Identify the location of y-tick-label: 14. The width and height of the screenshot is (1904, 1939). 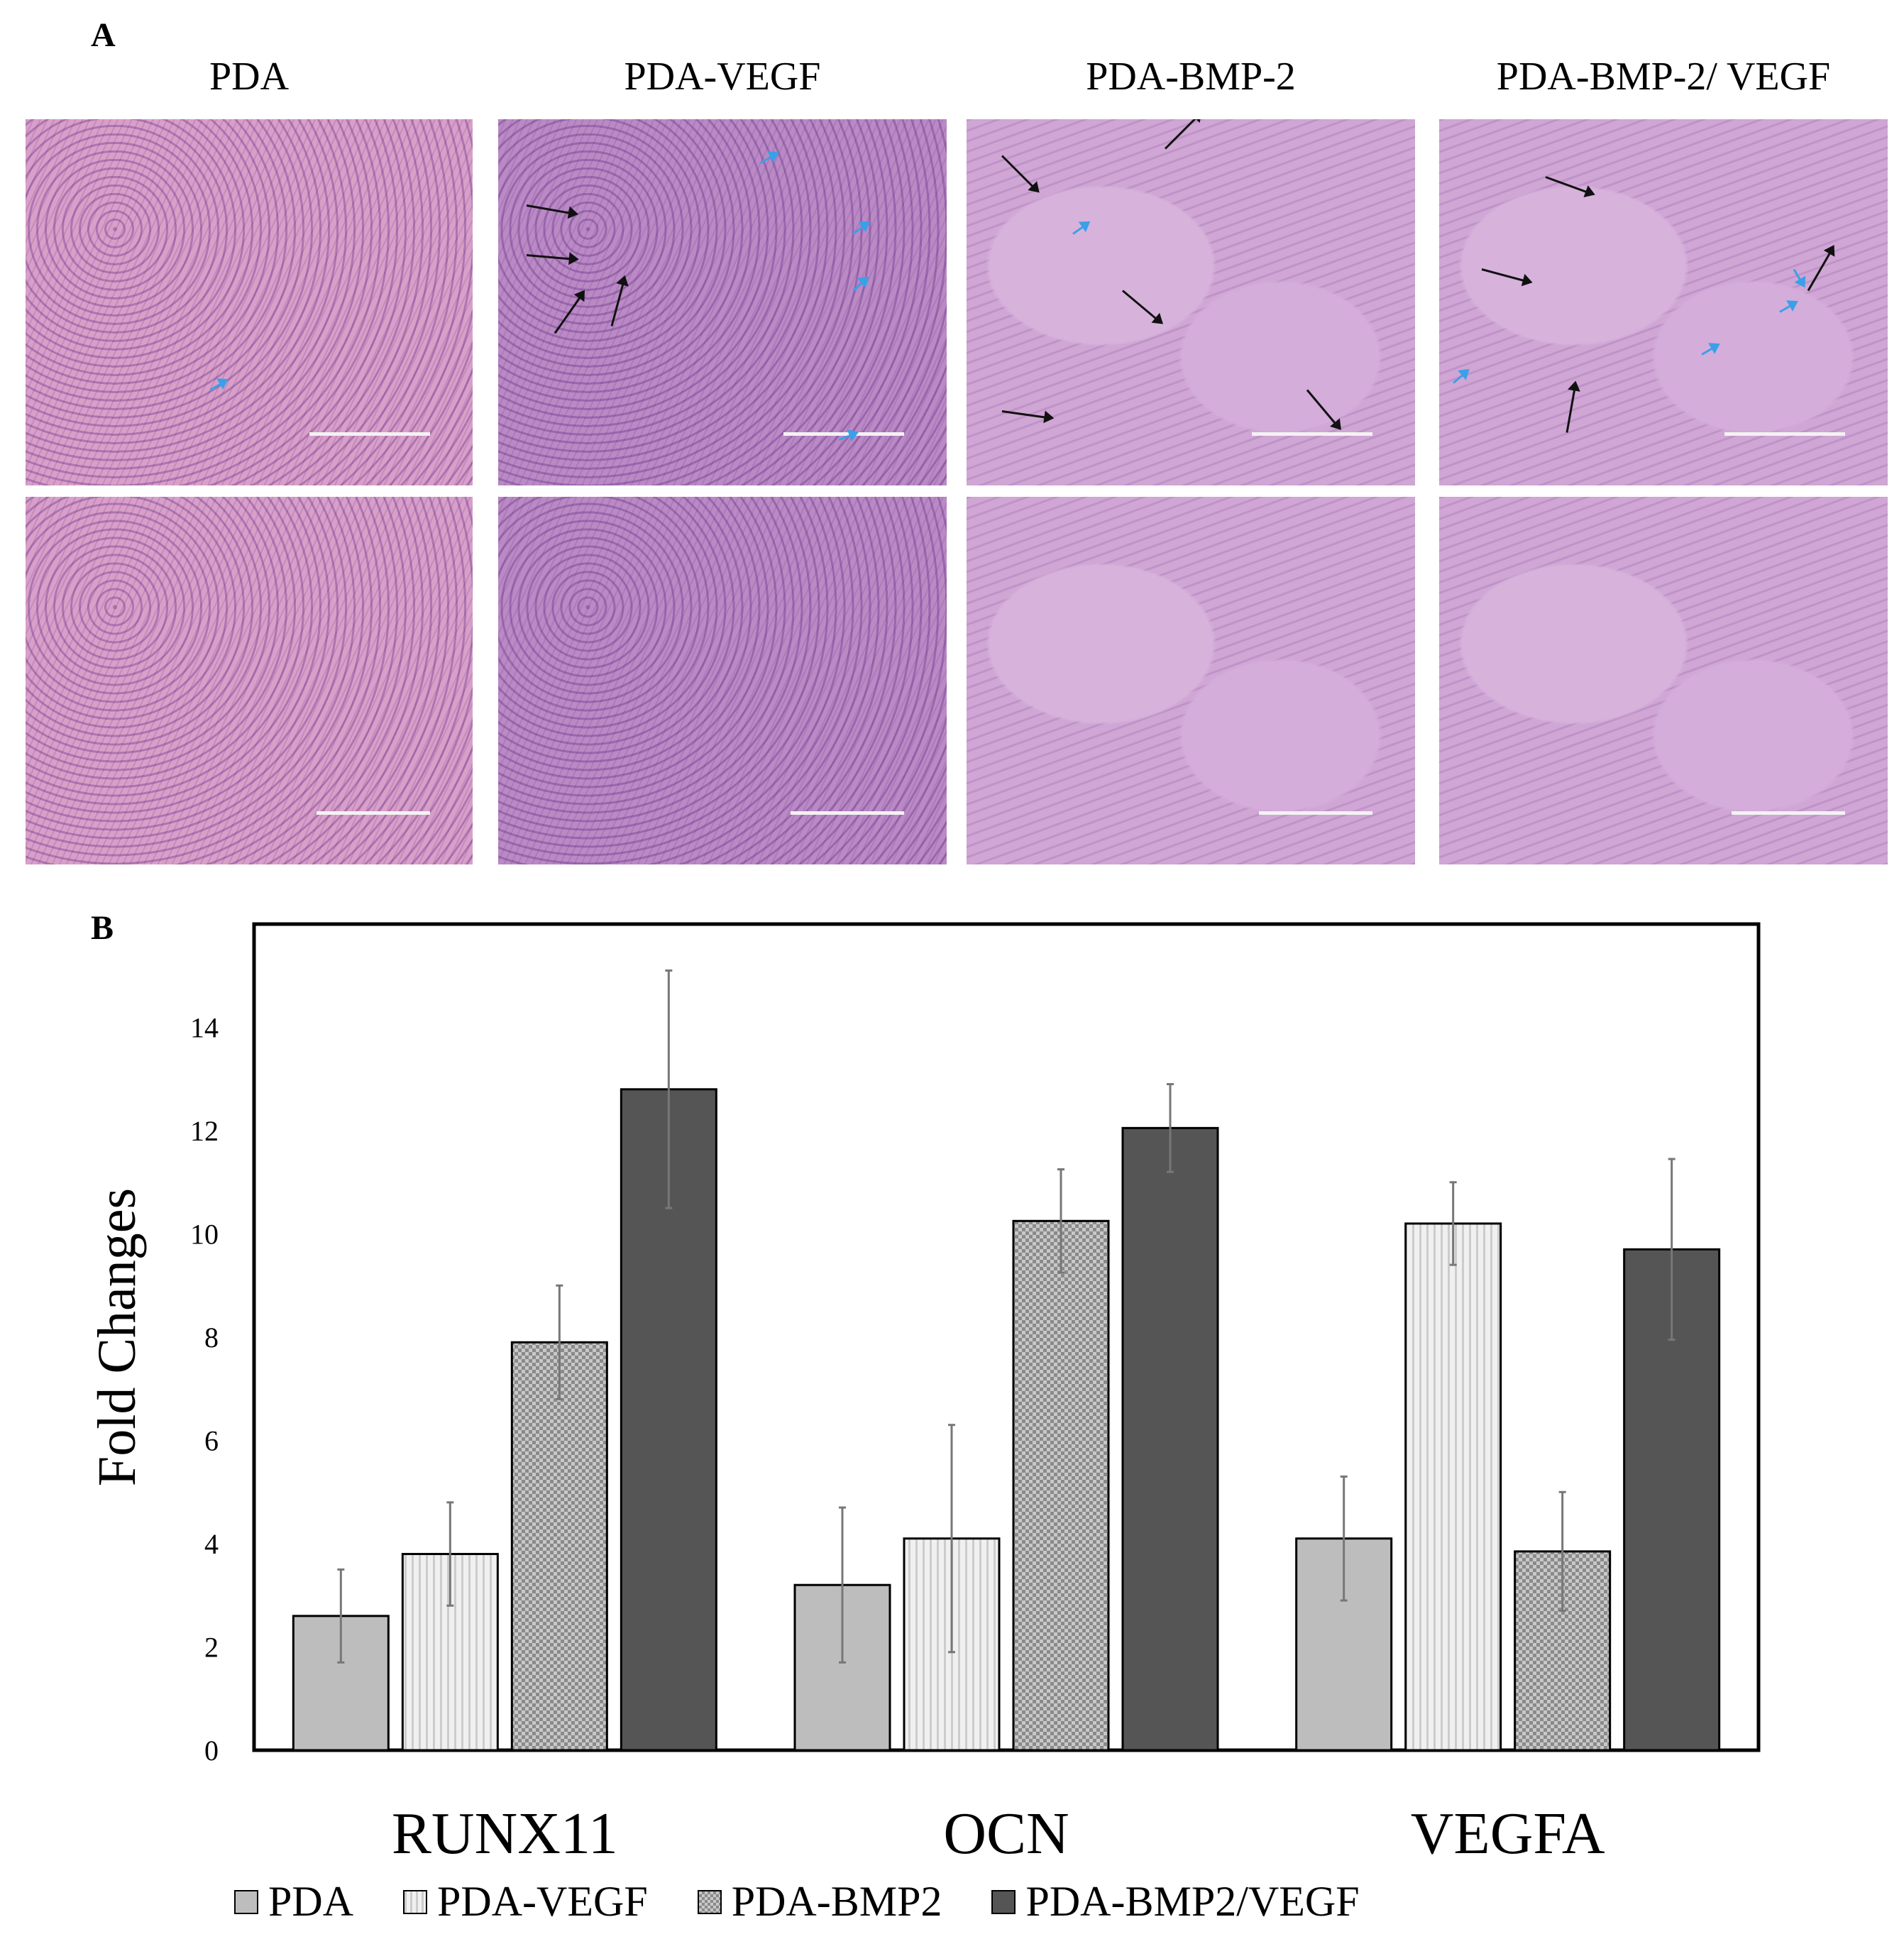
(205, 1028).